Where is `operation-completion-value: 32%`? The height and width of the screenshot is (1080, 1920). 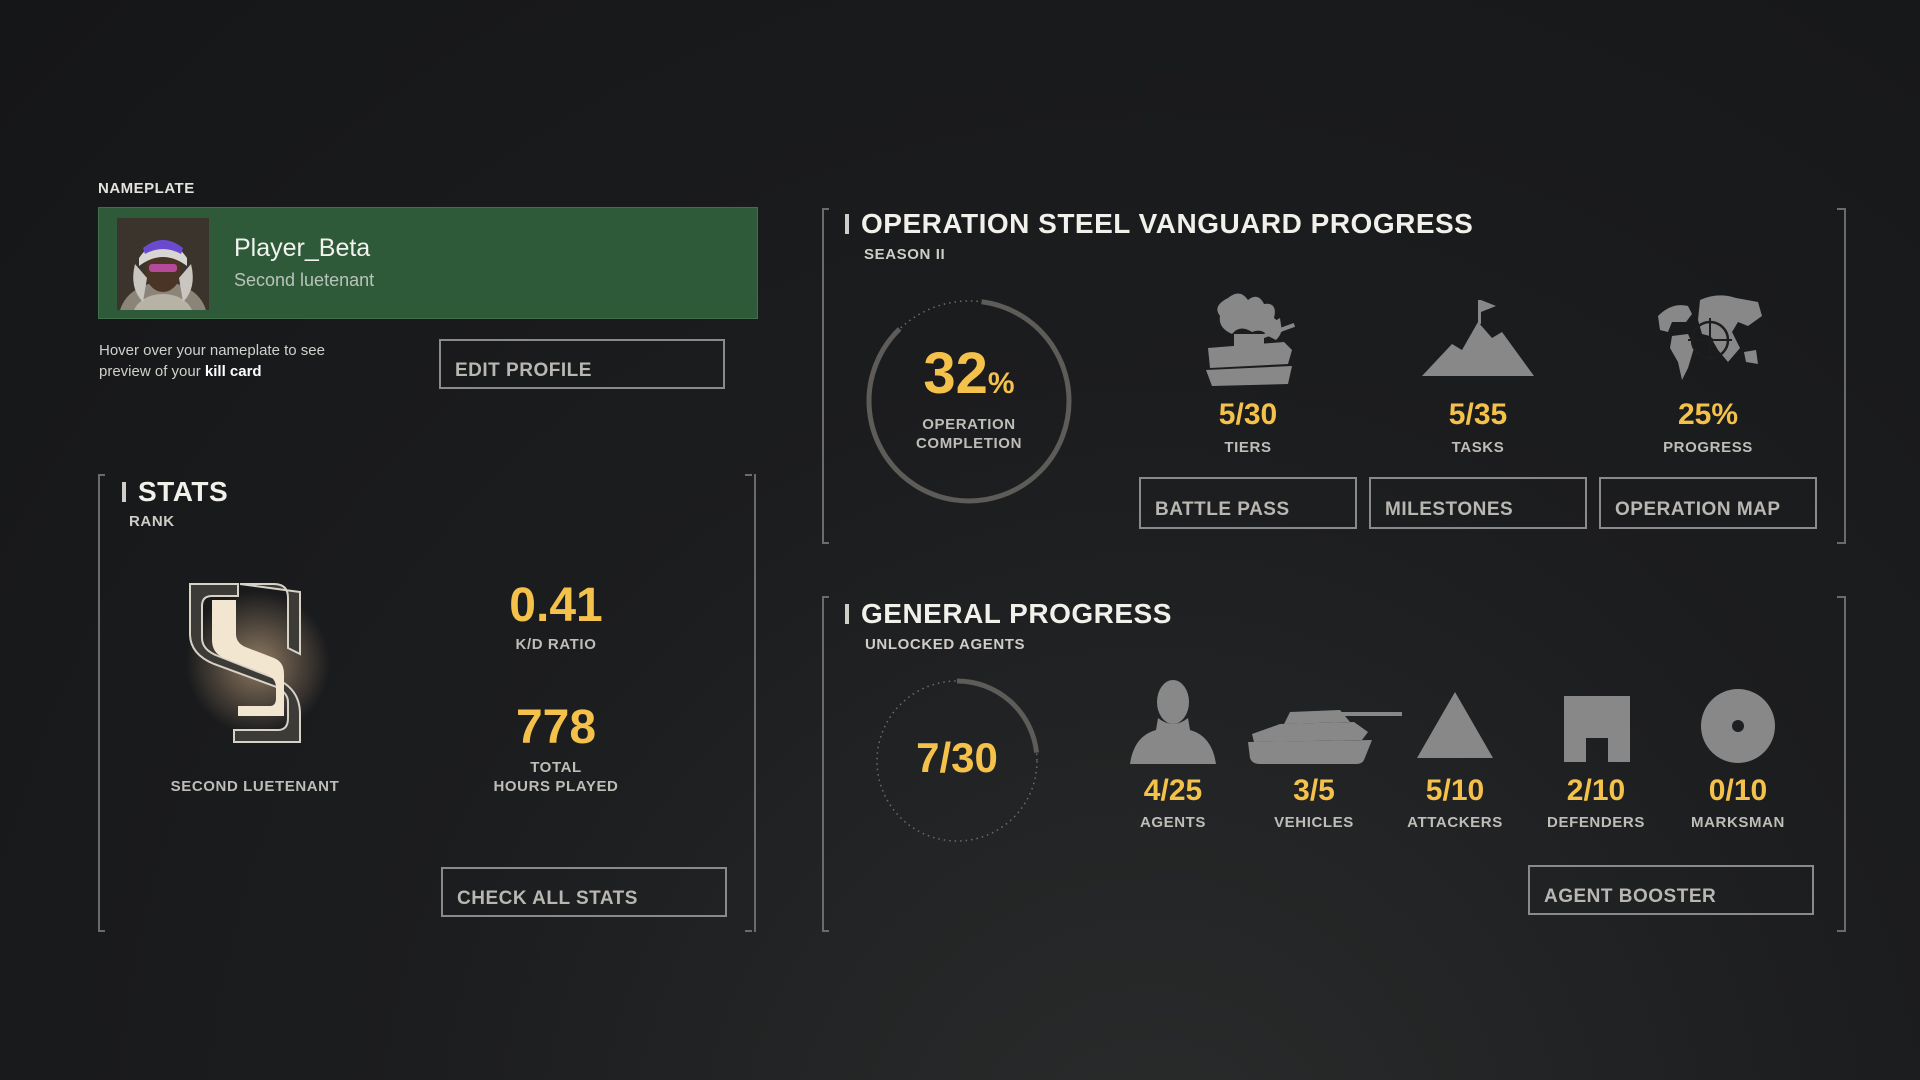
operation-completion-value: 32% is located at coordinates (969, 373).